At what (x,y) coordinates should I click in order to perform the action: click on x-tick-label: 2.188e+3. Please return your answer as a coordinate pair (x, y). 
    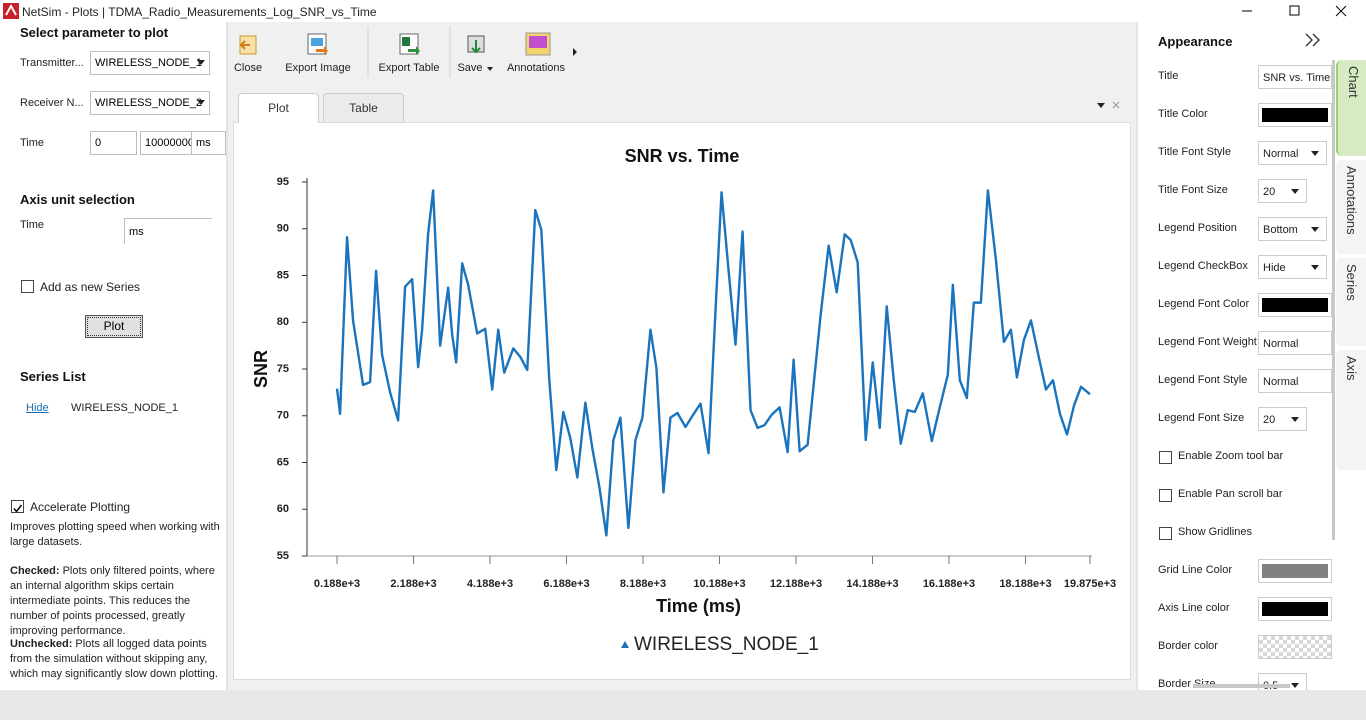
    Looking at the image, I should click on (413, 584).